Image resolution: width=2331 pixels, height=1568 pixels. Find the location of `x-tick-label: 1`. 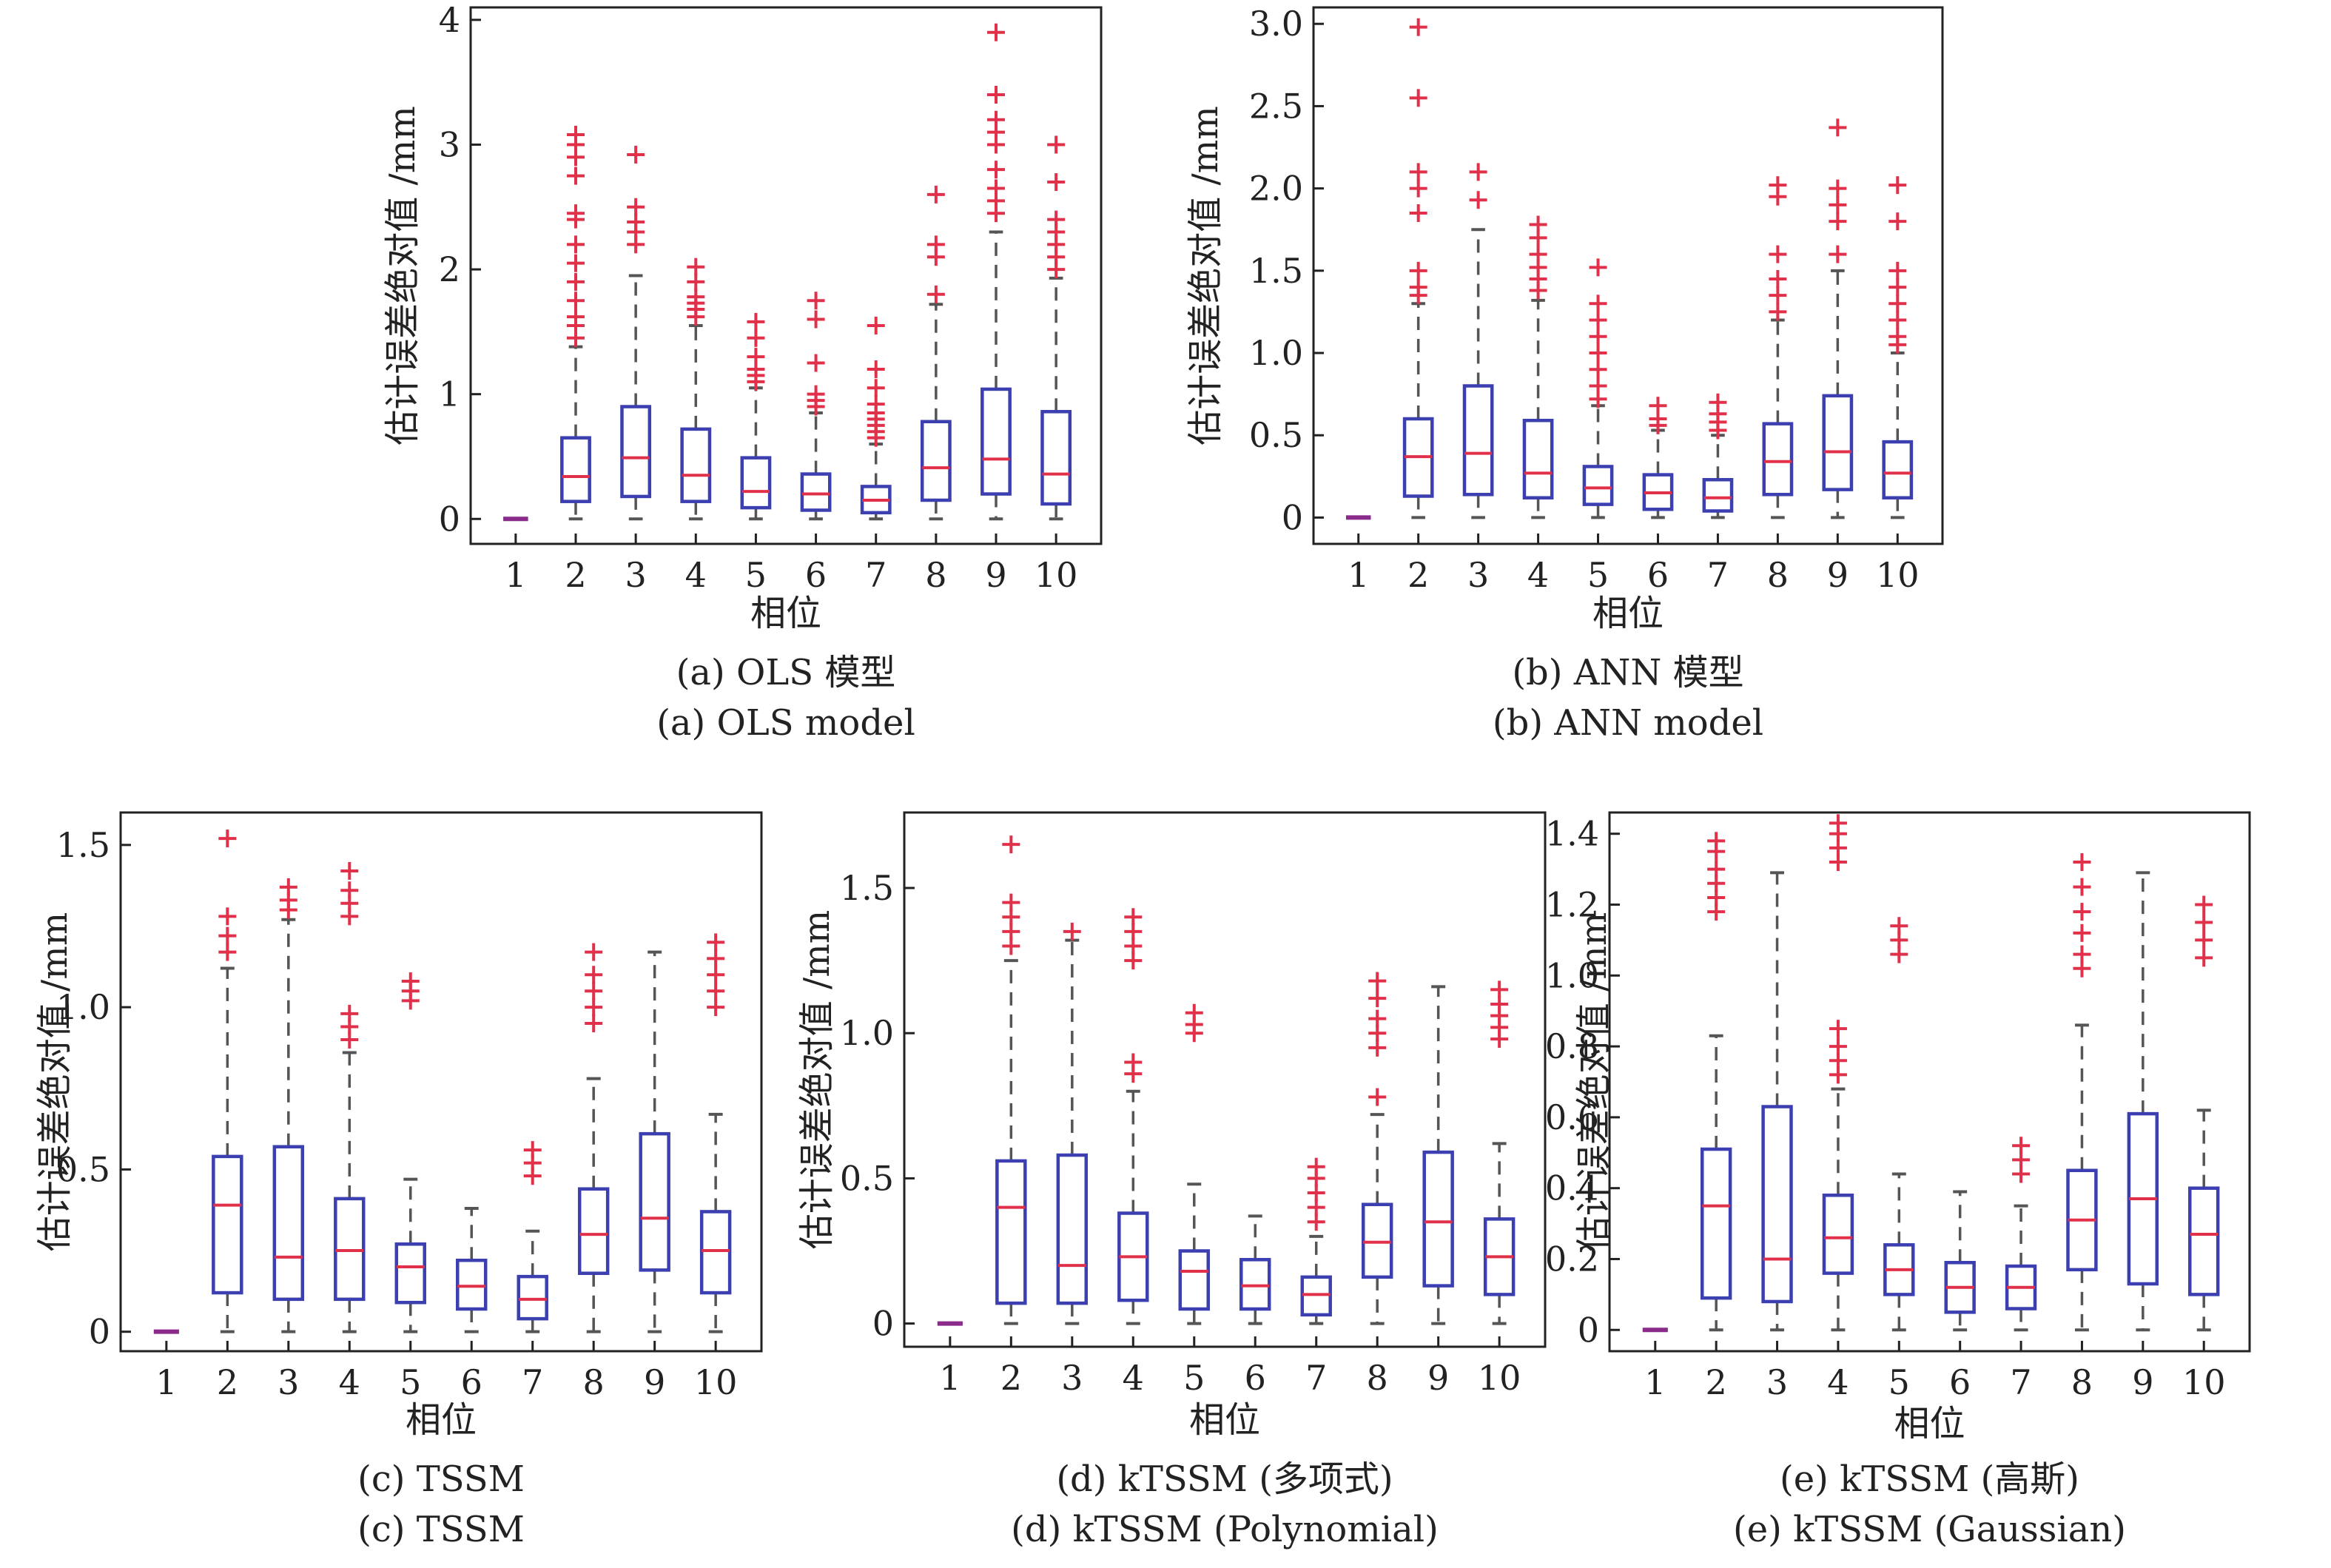

x-tick-label: 1 is located at coordinates (1655, 1382).